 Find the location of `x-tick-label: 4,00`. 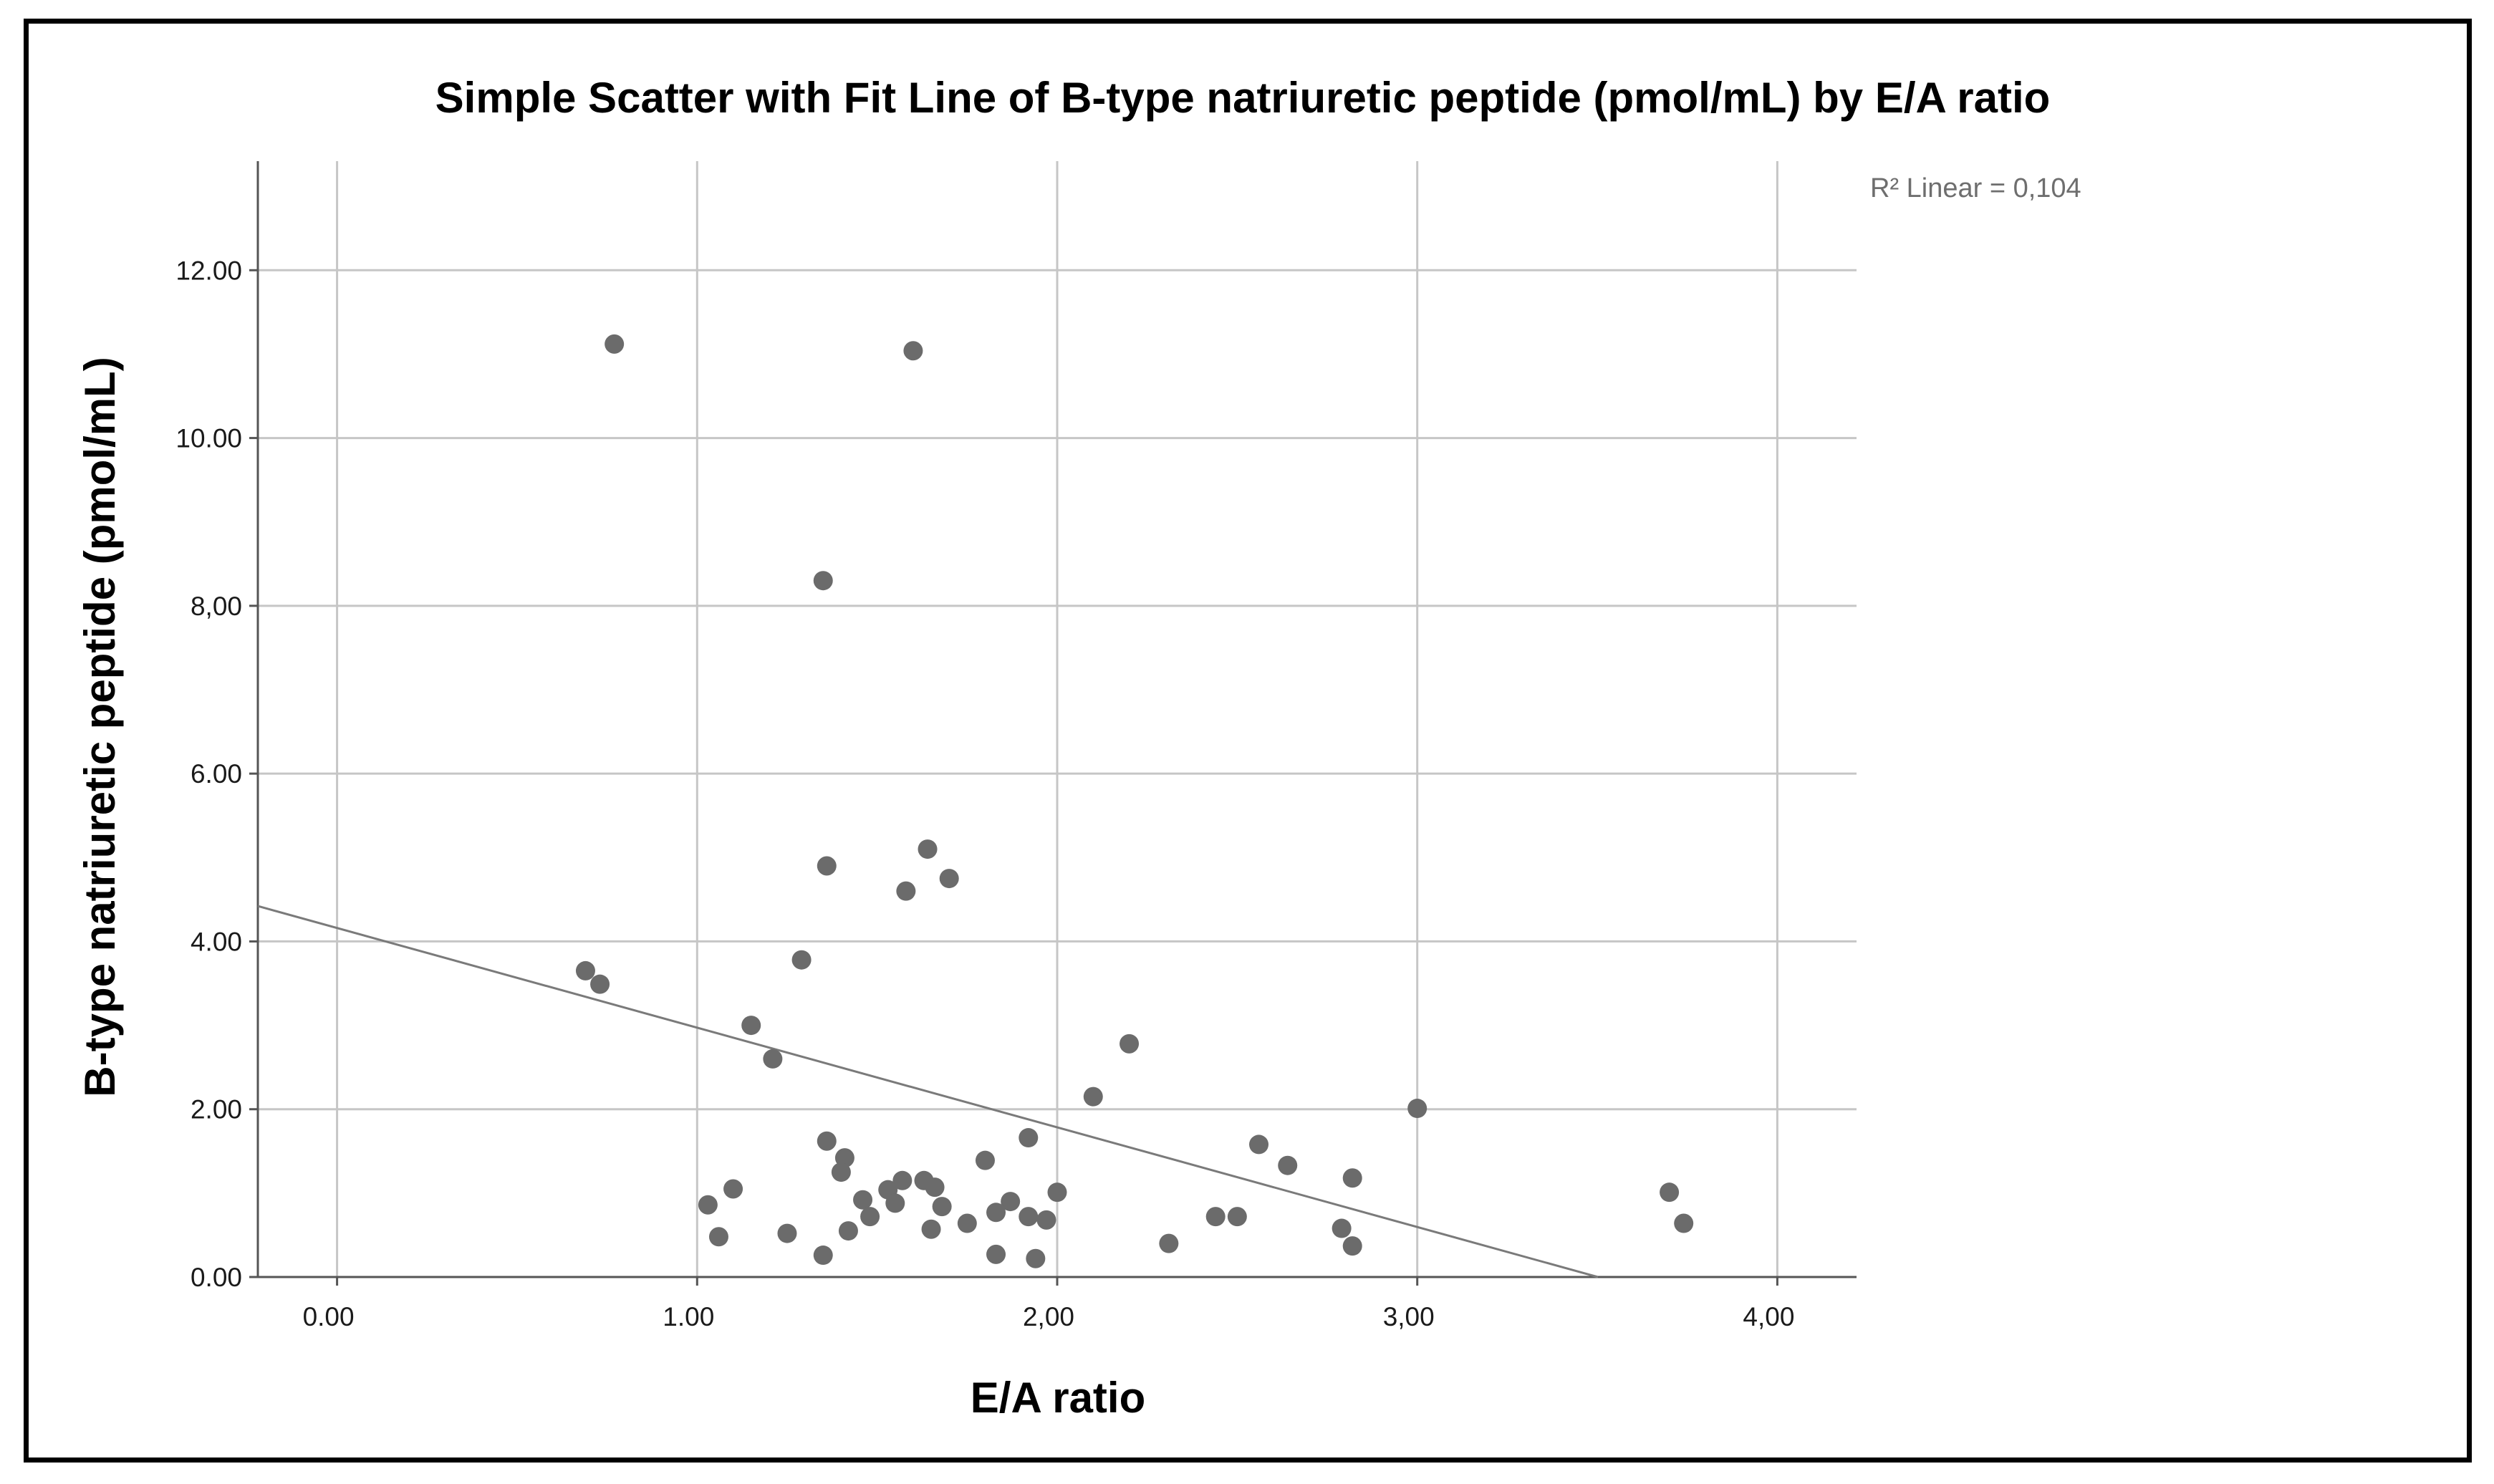

x-tick-label: 4,00 is located at coordinates (1768, 1316).